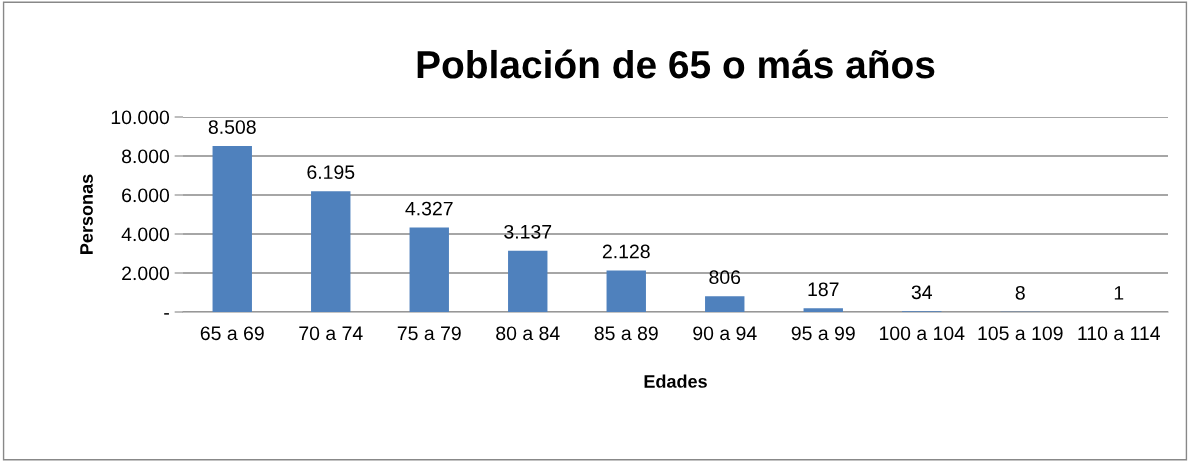  I want to click on data-label: 8, so click(1020, 292).